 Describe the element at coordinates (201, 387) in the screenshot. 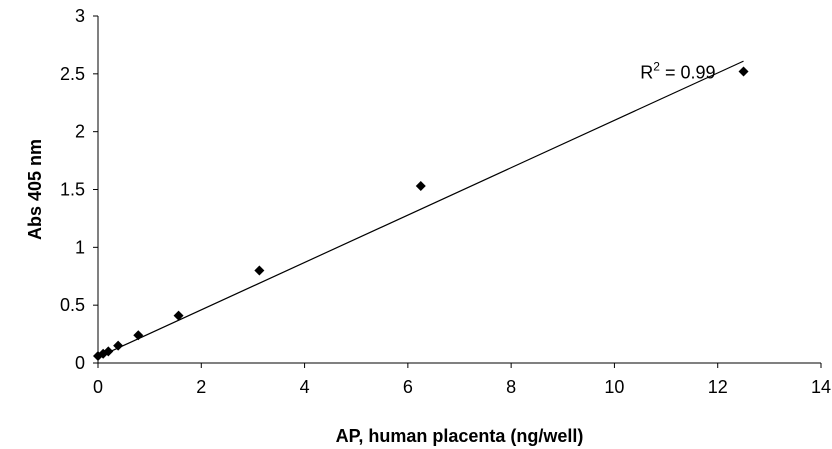

I see `x-tick-label: 2` at that location.